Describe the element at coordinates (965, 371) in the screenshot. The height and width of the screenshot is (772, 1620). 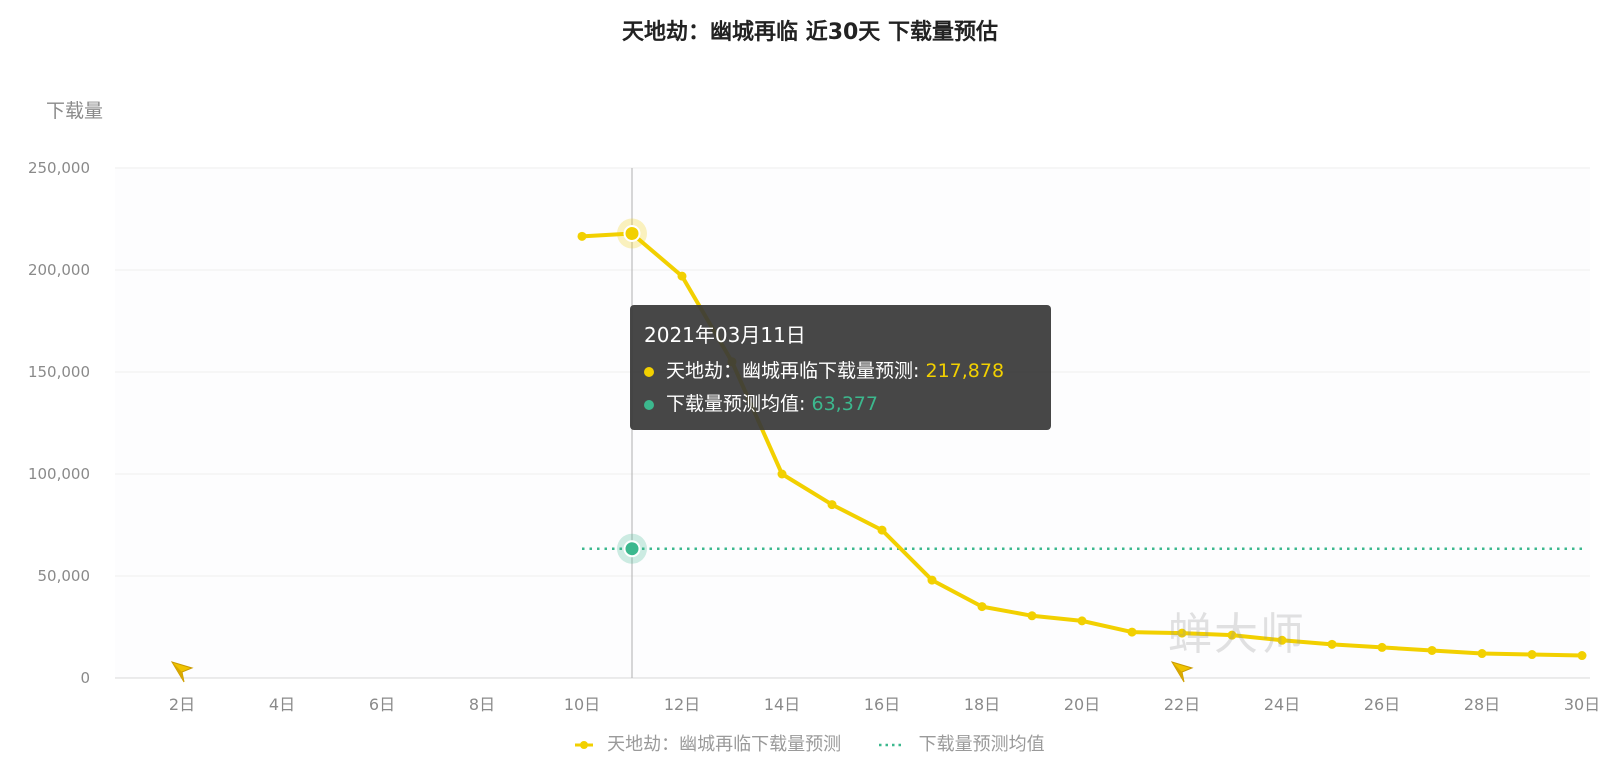
I see `tooltip-value: 217,878` at that location.